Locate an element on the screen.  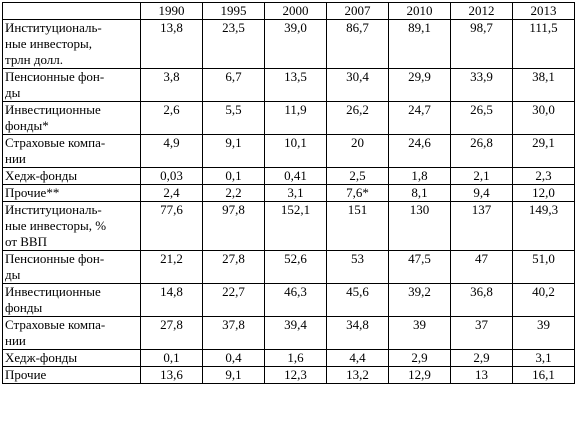
value-cell: 2,1 is located at coordinates (481, 176).